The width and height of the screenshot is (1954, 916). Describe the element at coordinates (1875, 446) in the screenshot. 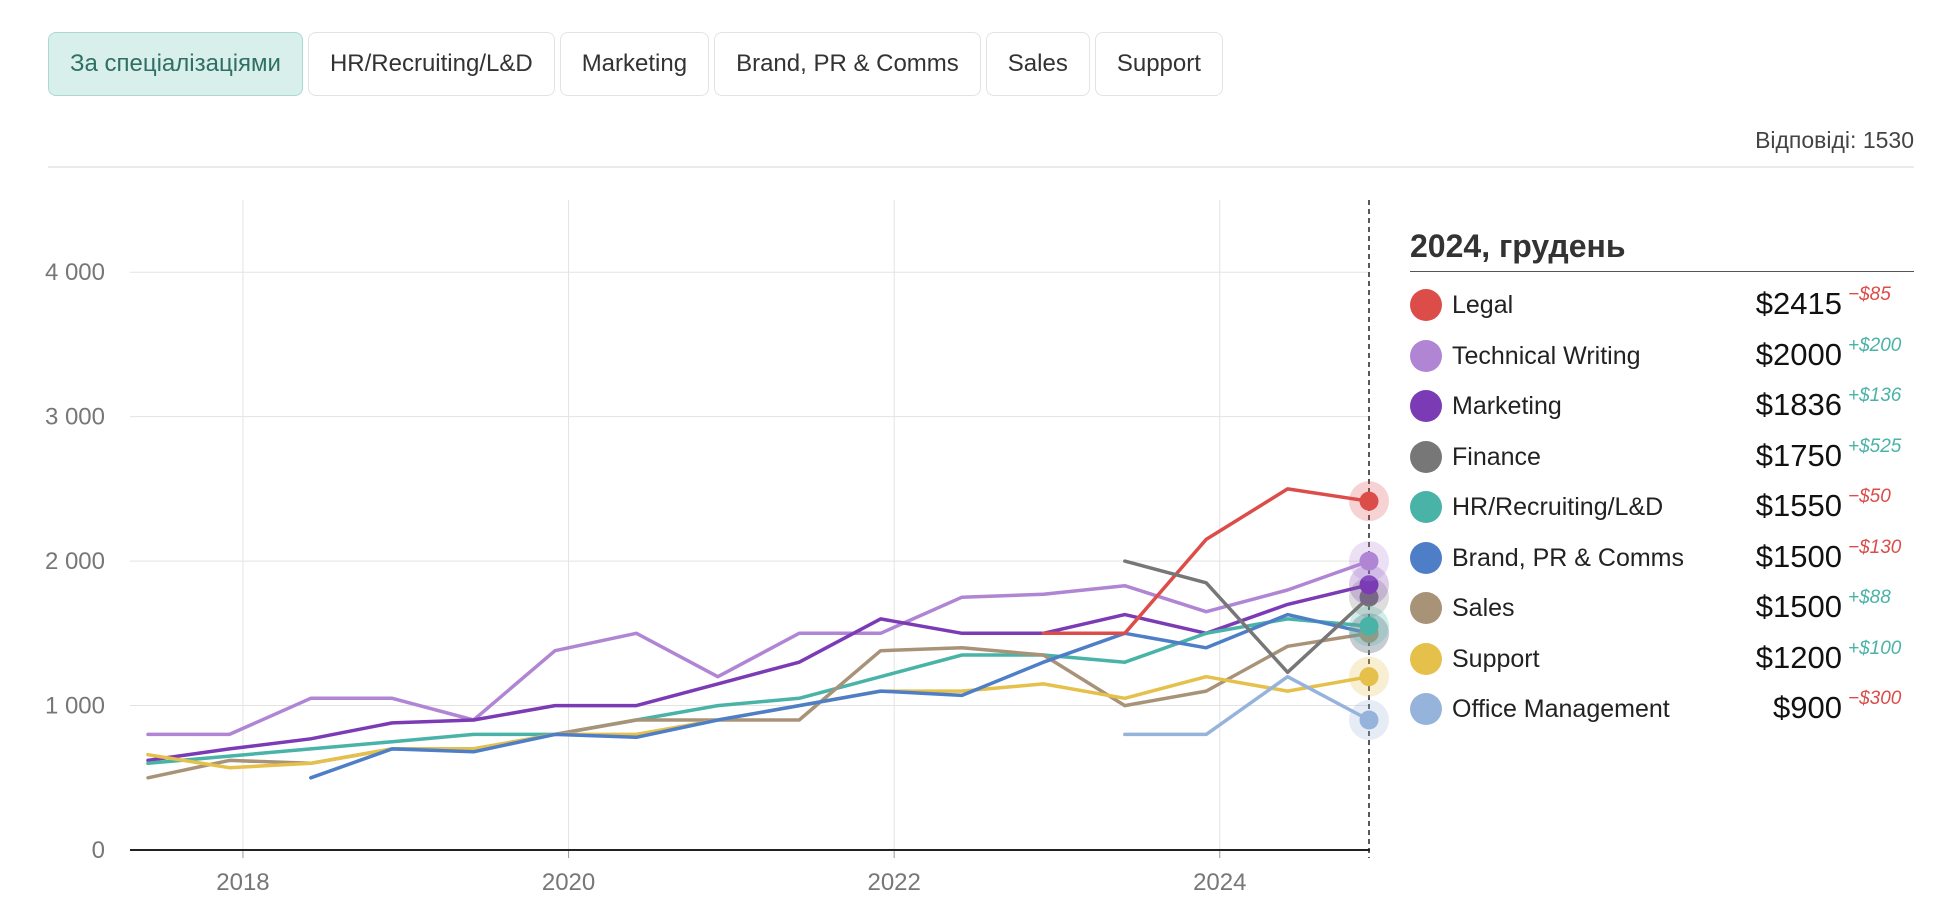

I see `row-delta: +$525` at that location.